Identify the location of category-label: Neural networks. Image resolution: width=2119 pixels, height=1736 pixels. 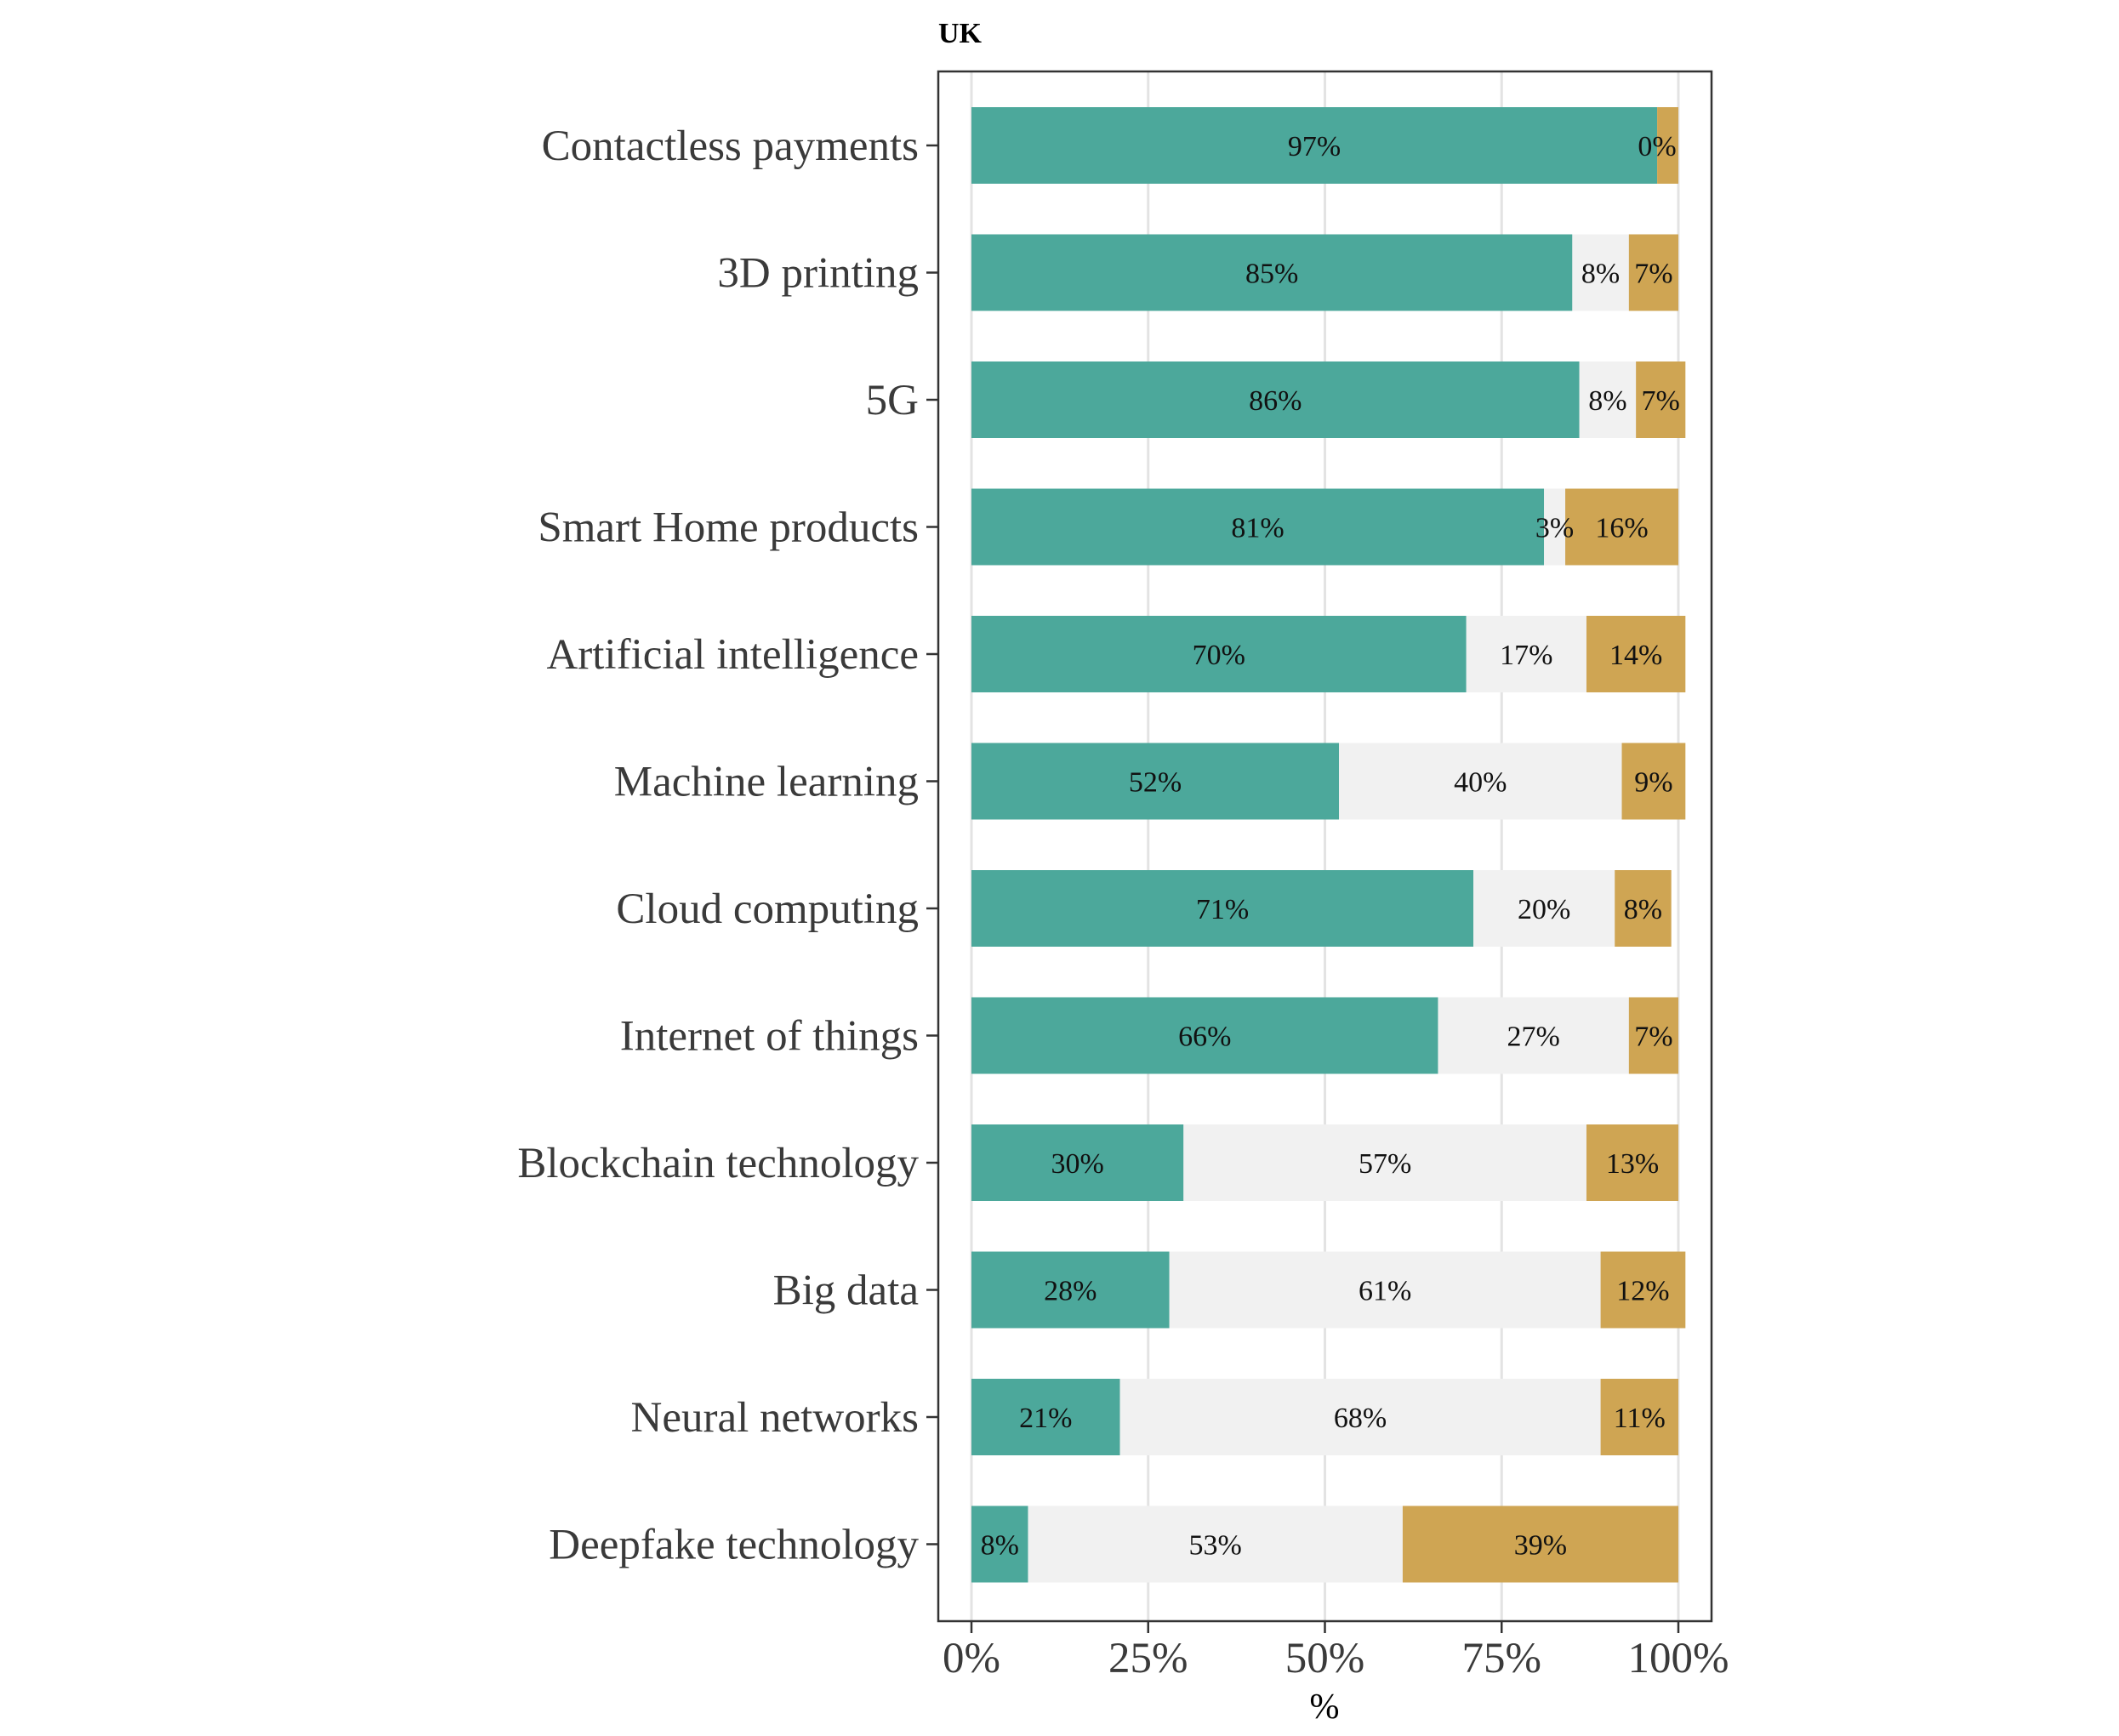
(775, 1418).